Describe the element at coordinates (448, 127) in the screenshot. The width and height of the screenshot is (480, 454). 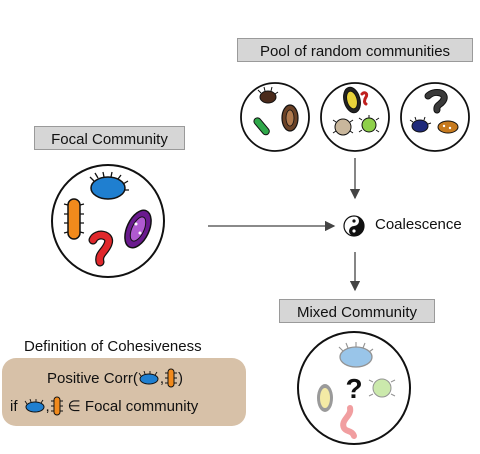
I see `orange-oval-icon` at that location.